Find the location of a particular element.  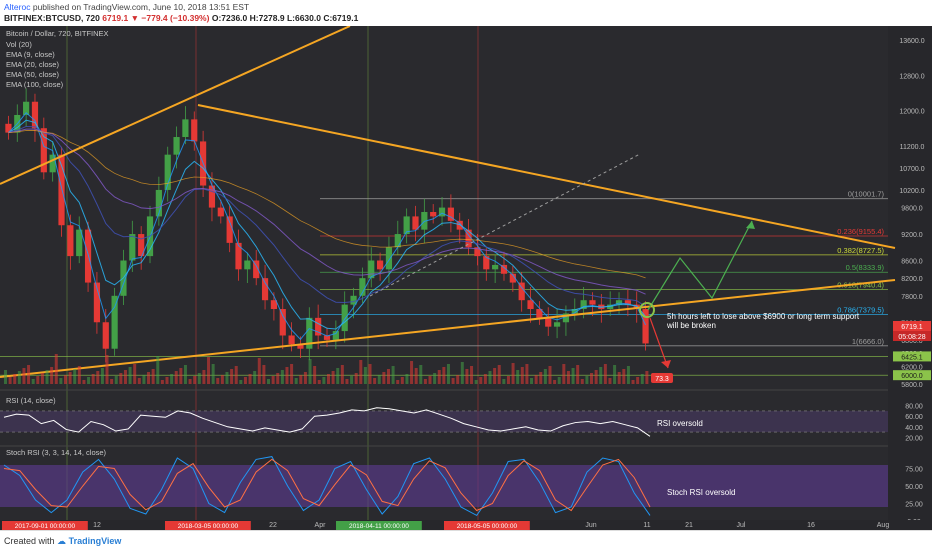

price-tick: 9800.0 is located at coordinates (912, 209).